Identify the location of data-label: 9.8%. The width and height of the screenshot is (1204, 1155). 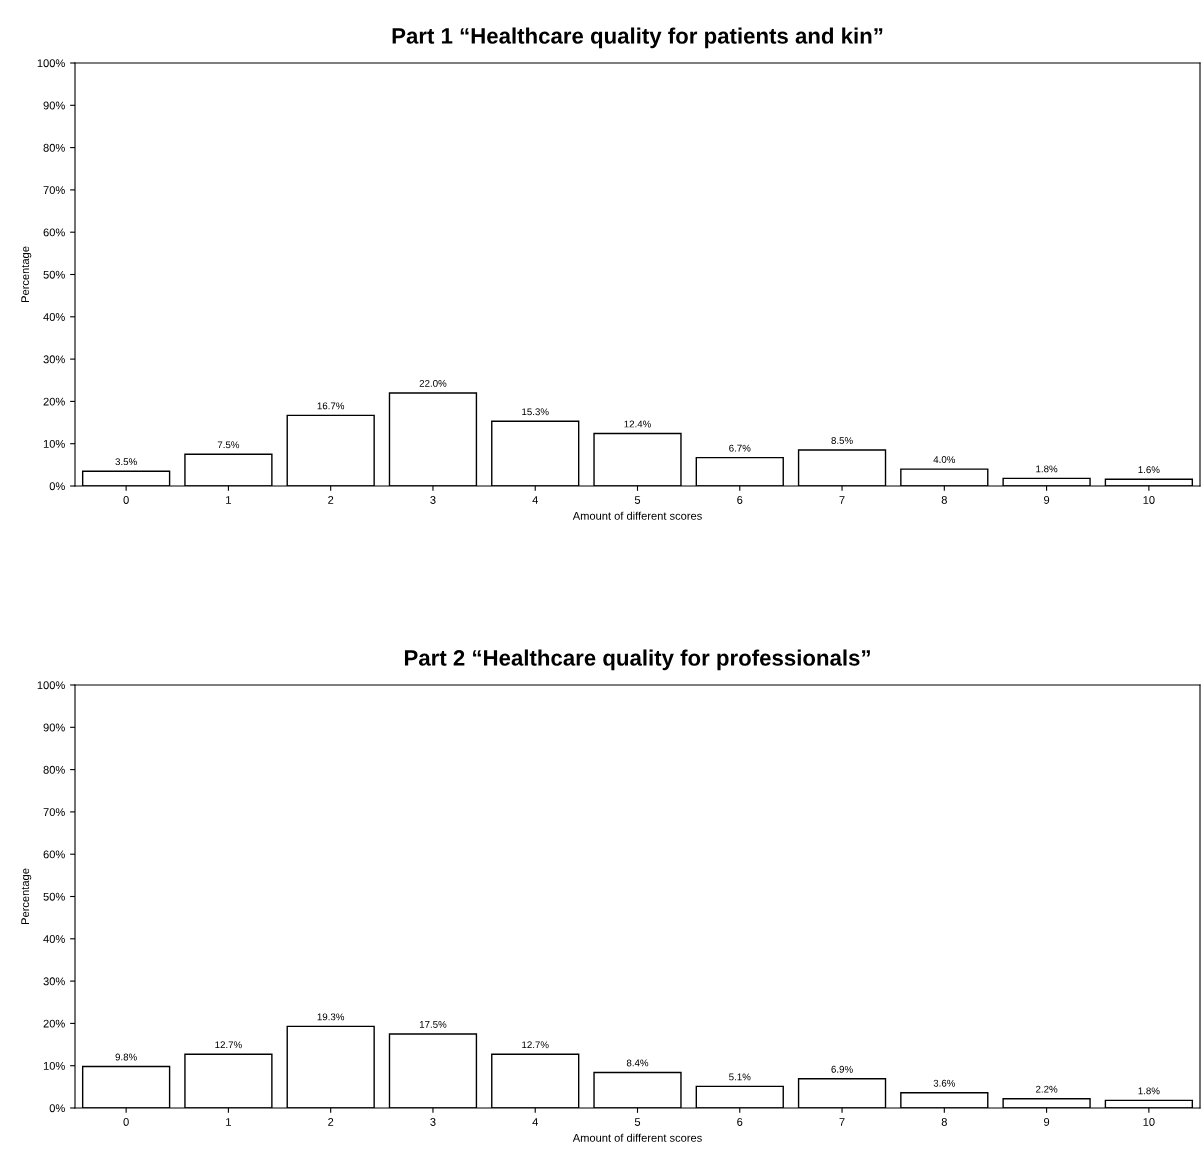
(126, 1057).